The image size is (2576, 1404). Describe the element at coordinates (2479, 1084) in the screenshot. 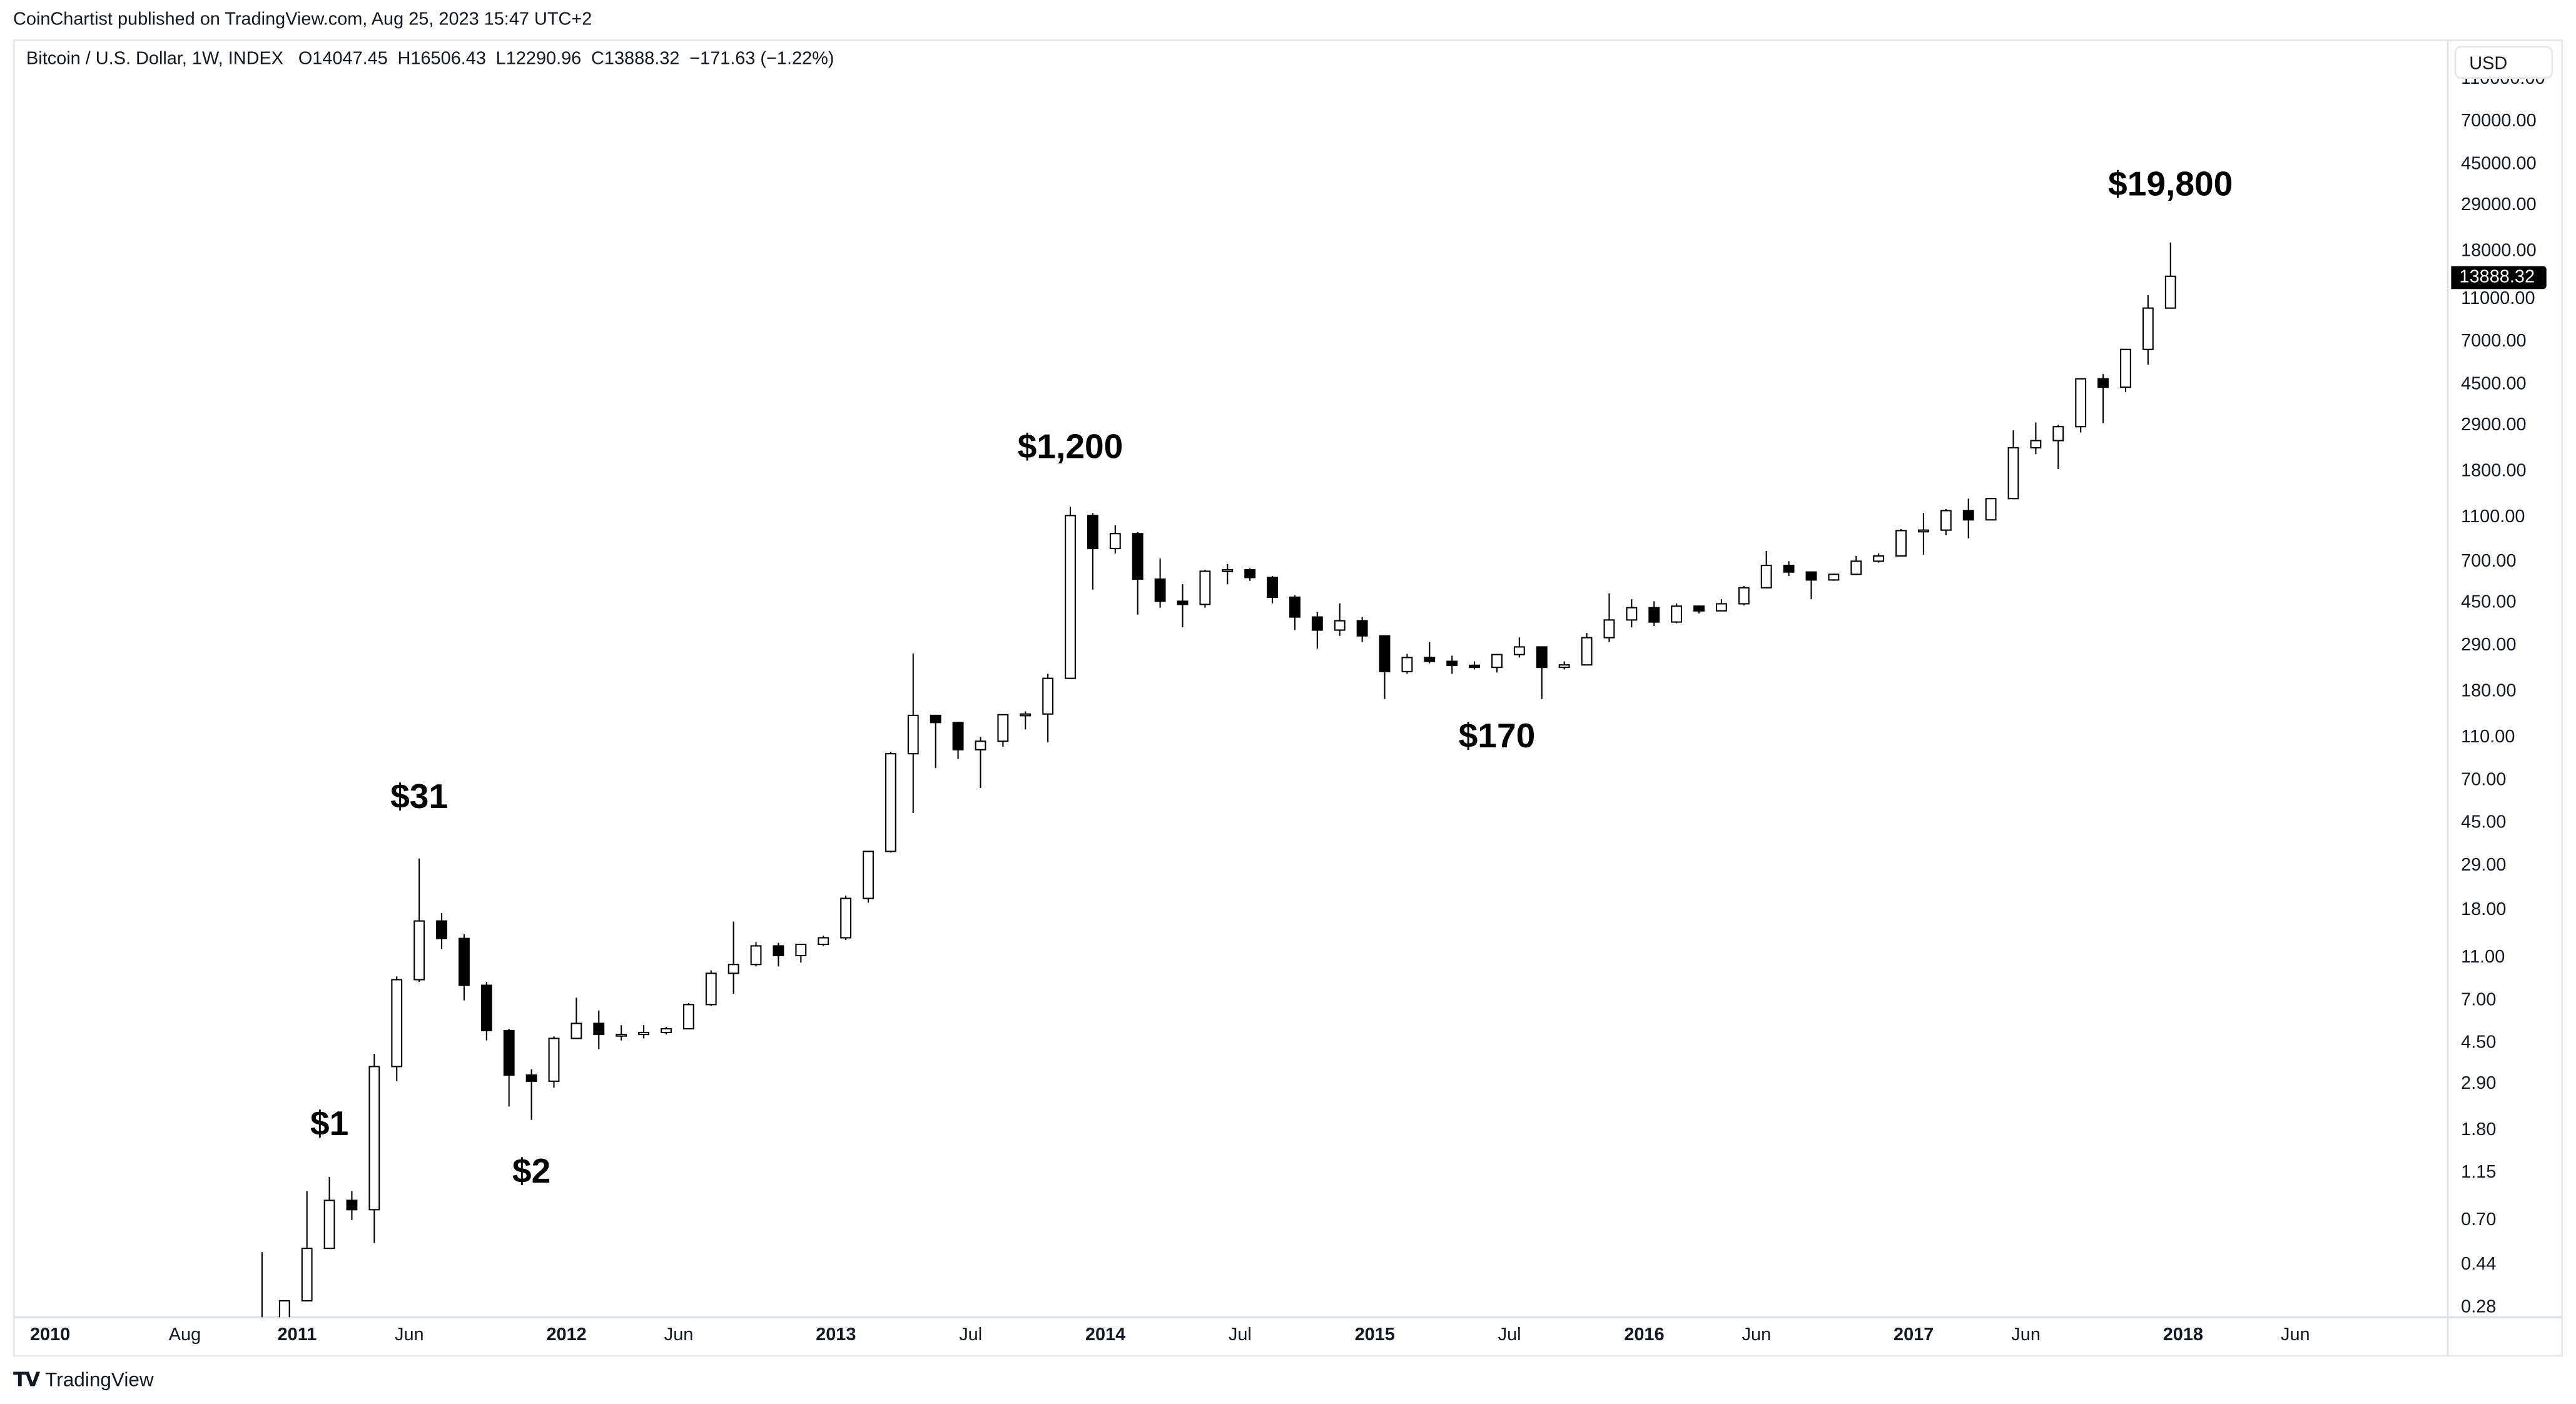

I see `price-tick-label: 2.90` at that location.